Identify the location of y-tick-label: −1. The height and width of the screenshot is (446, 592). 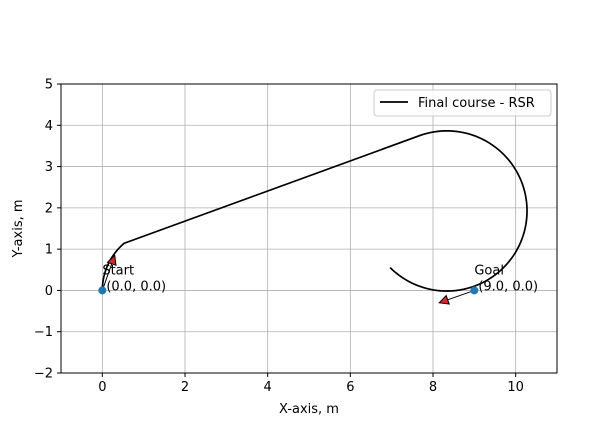
(43, 332).